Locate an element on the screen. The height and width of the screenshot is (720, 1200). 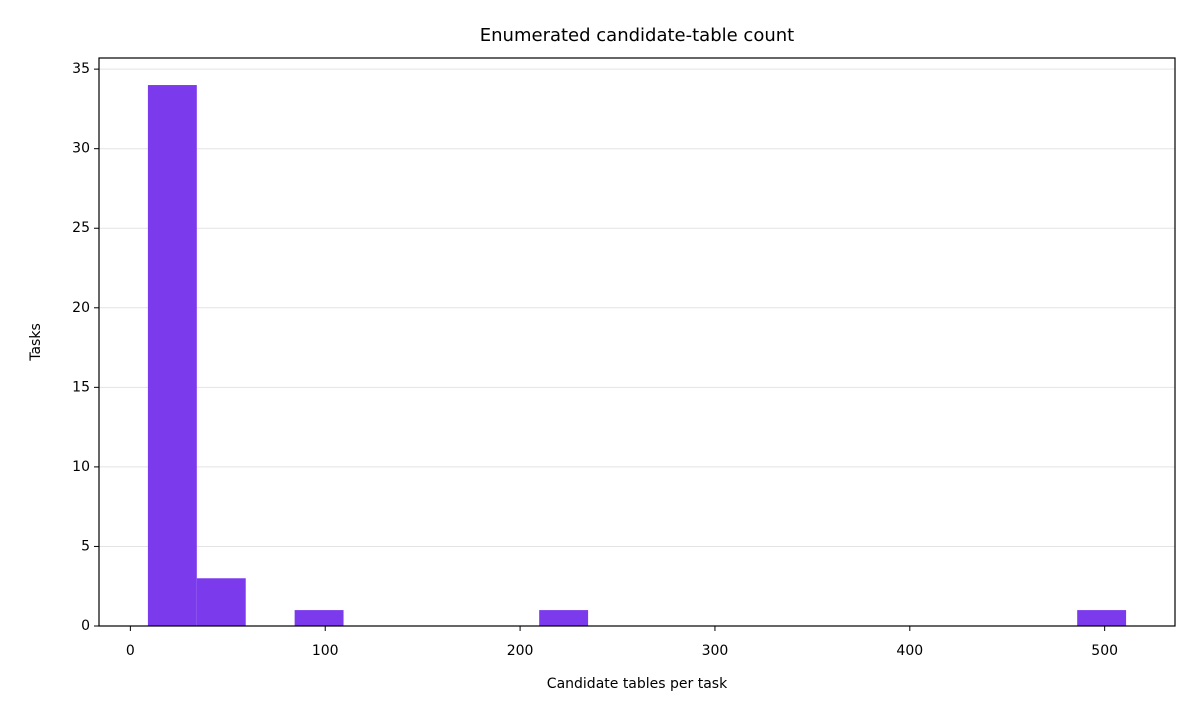
y-tick-label: 0 is located at coordinates (85, 626).